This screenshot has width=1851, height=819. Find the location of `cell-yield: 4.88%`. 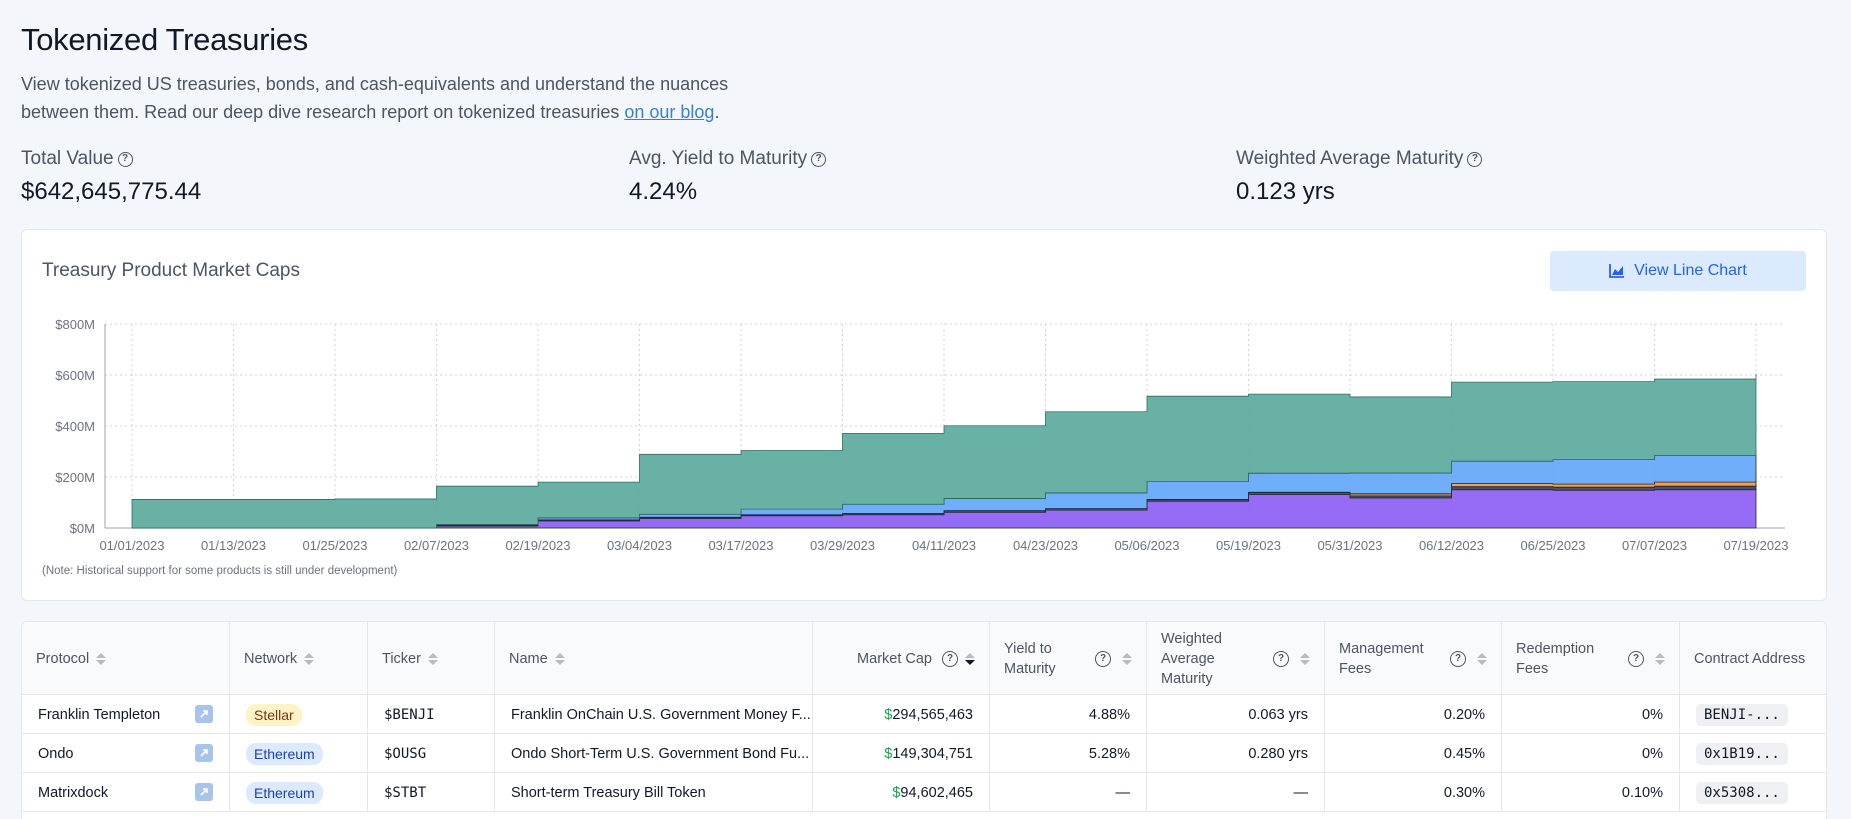

cell-yield: 4.88% is located at coordinates (1068, 714).